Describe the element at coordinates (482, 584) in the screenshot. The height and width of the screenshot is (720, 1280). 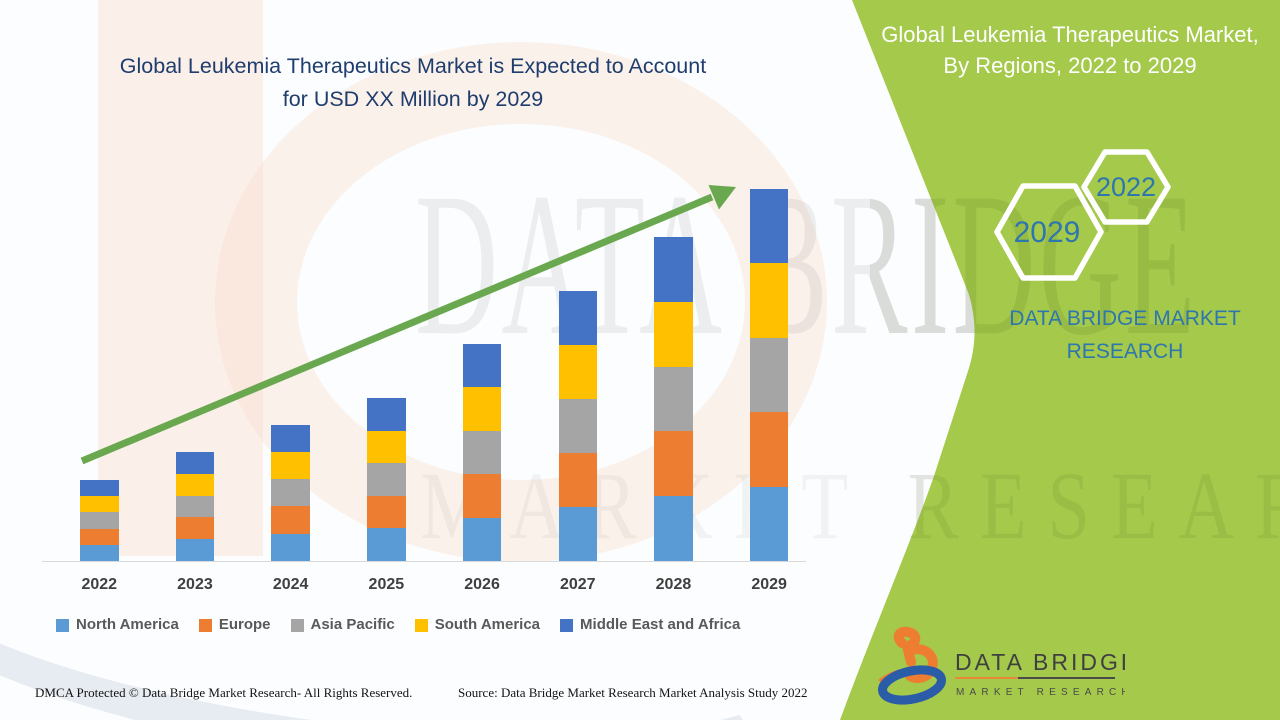
I see `x-axis-label-2026: 2026` at that location.